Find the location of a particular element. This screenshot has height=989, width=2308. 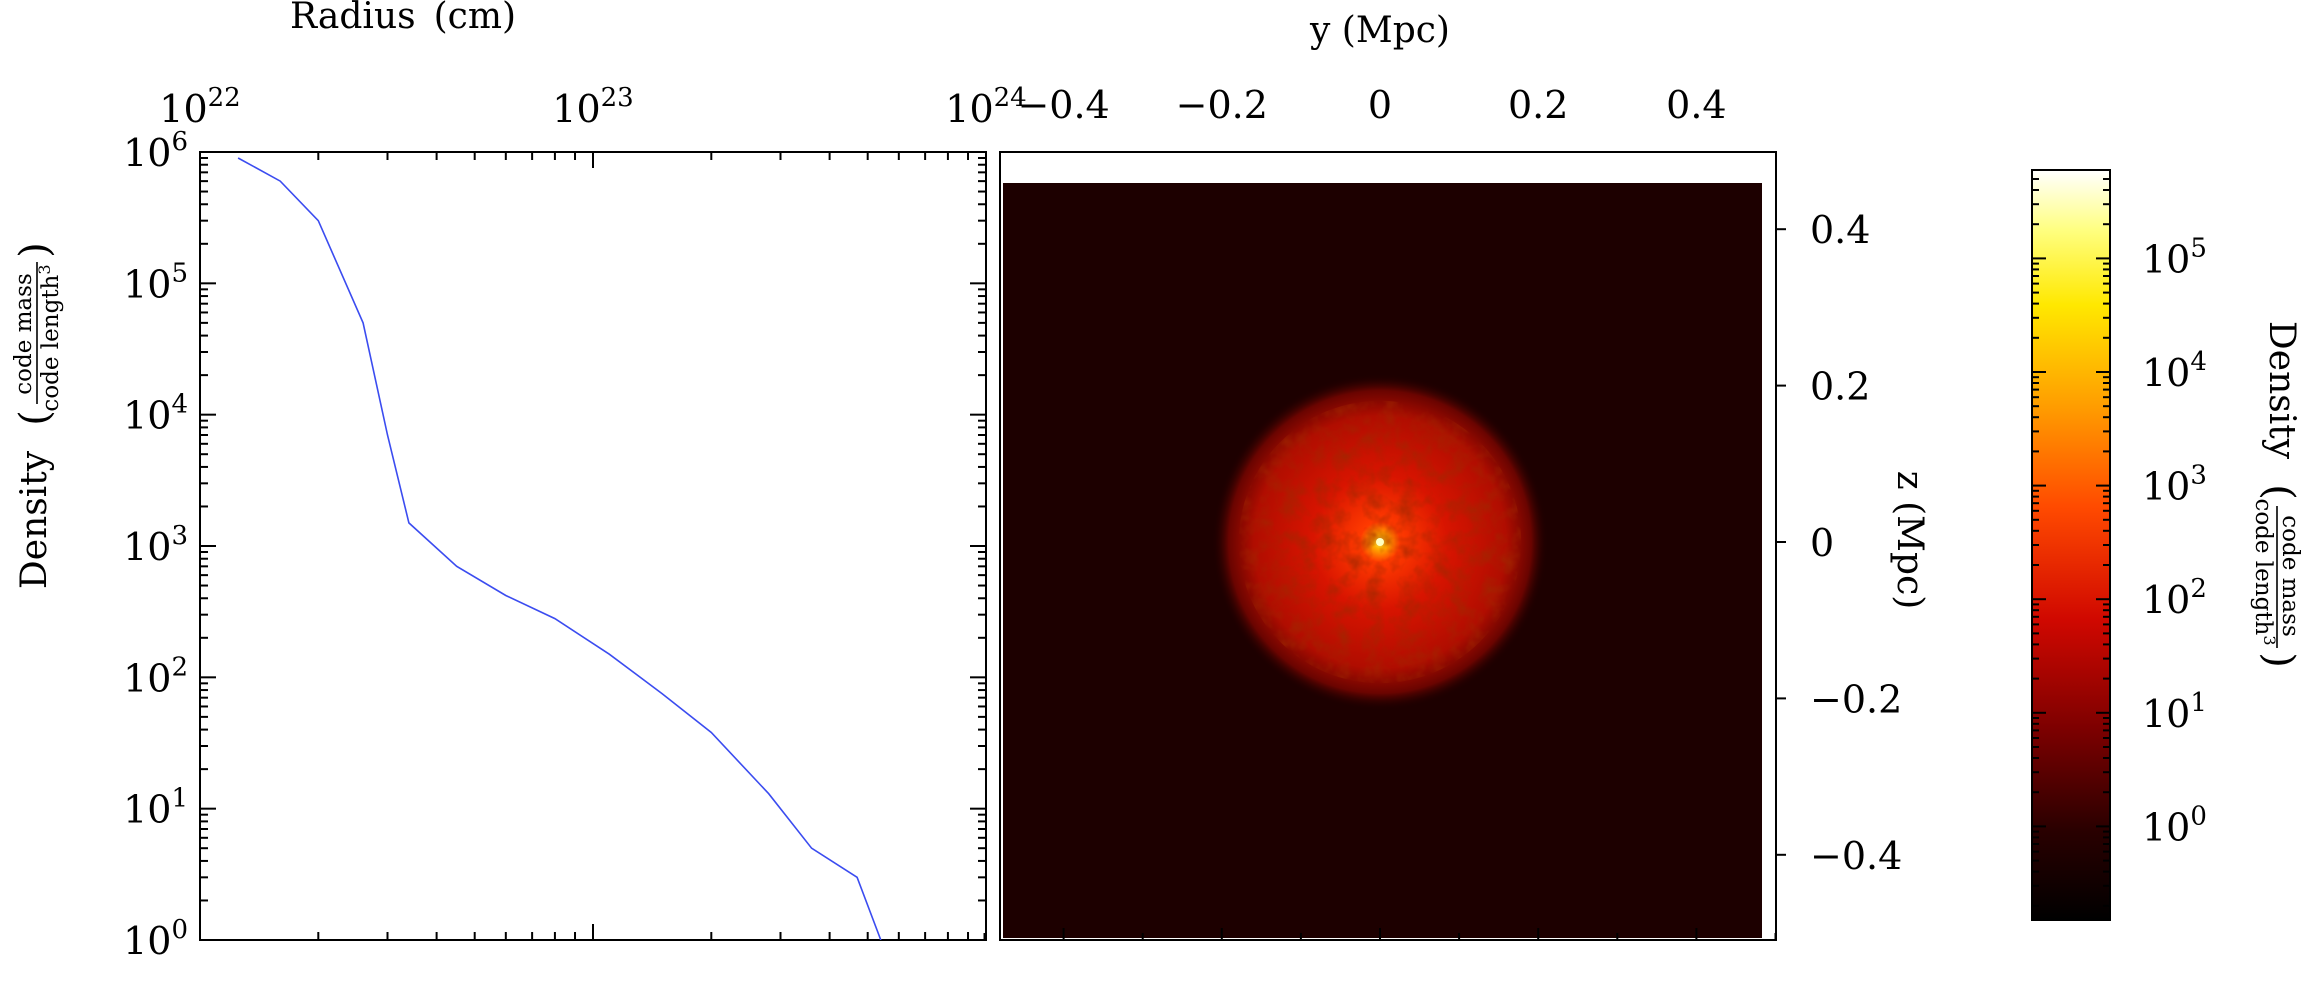

projection-y-tick-labels: 0.4 0.2 0 −0.2 −0.4 is located at coordinates (1856, 543).